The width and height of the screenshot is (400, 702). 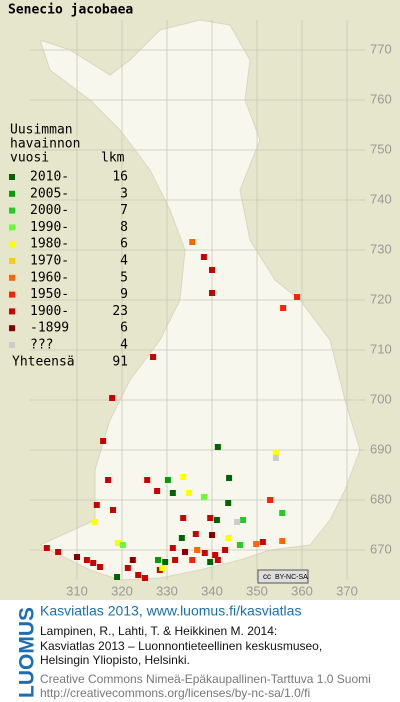 I want to click on legend-count: 8, so click(x=124, y=227).